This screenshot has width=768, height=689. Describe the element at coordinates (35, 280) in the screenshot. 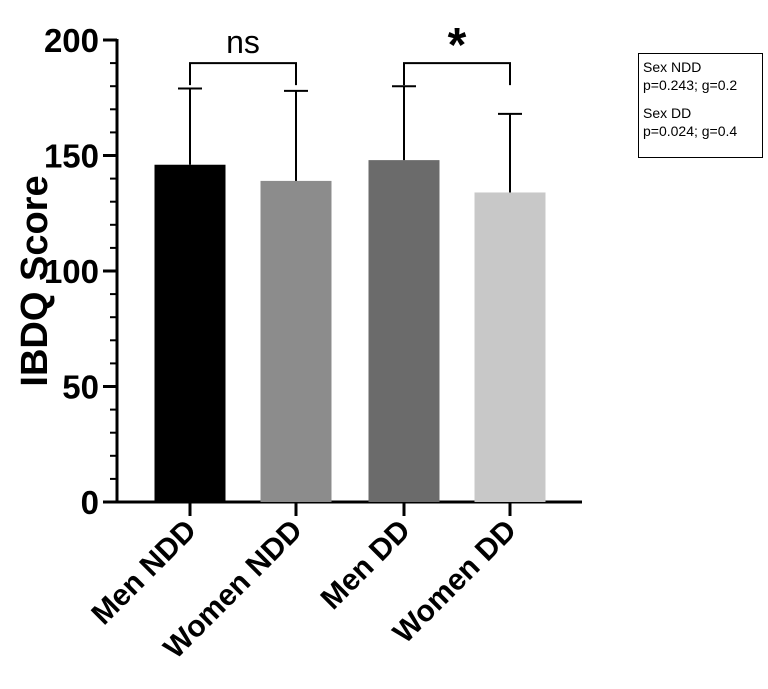

I see `y-axis-title: IBDQ Score` at that location.